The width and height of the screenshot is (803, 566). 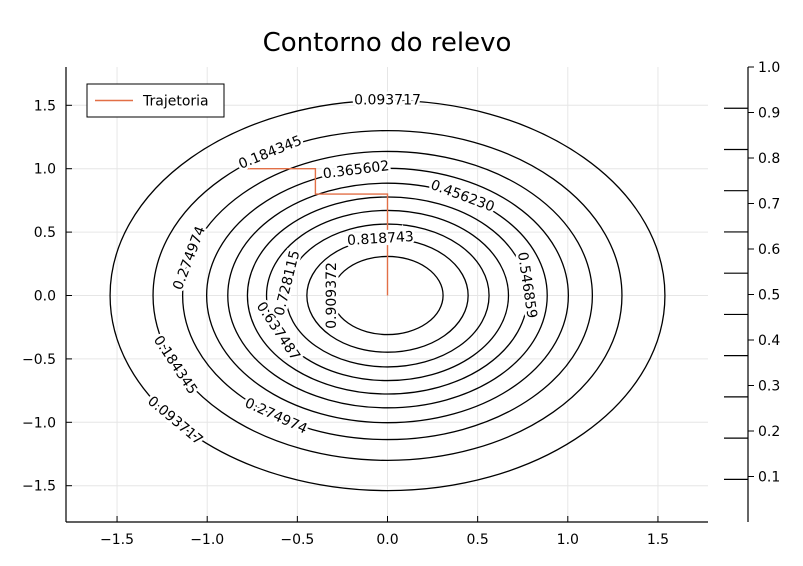 I want to click on x-tick-label: 1.5, so click(x=658, y=540).